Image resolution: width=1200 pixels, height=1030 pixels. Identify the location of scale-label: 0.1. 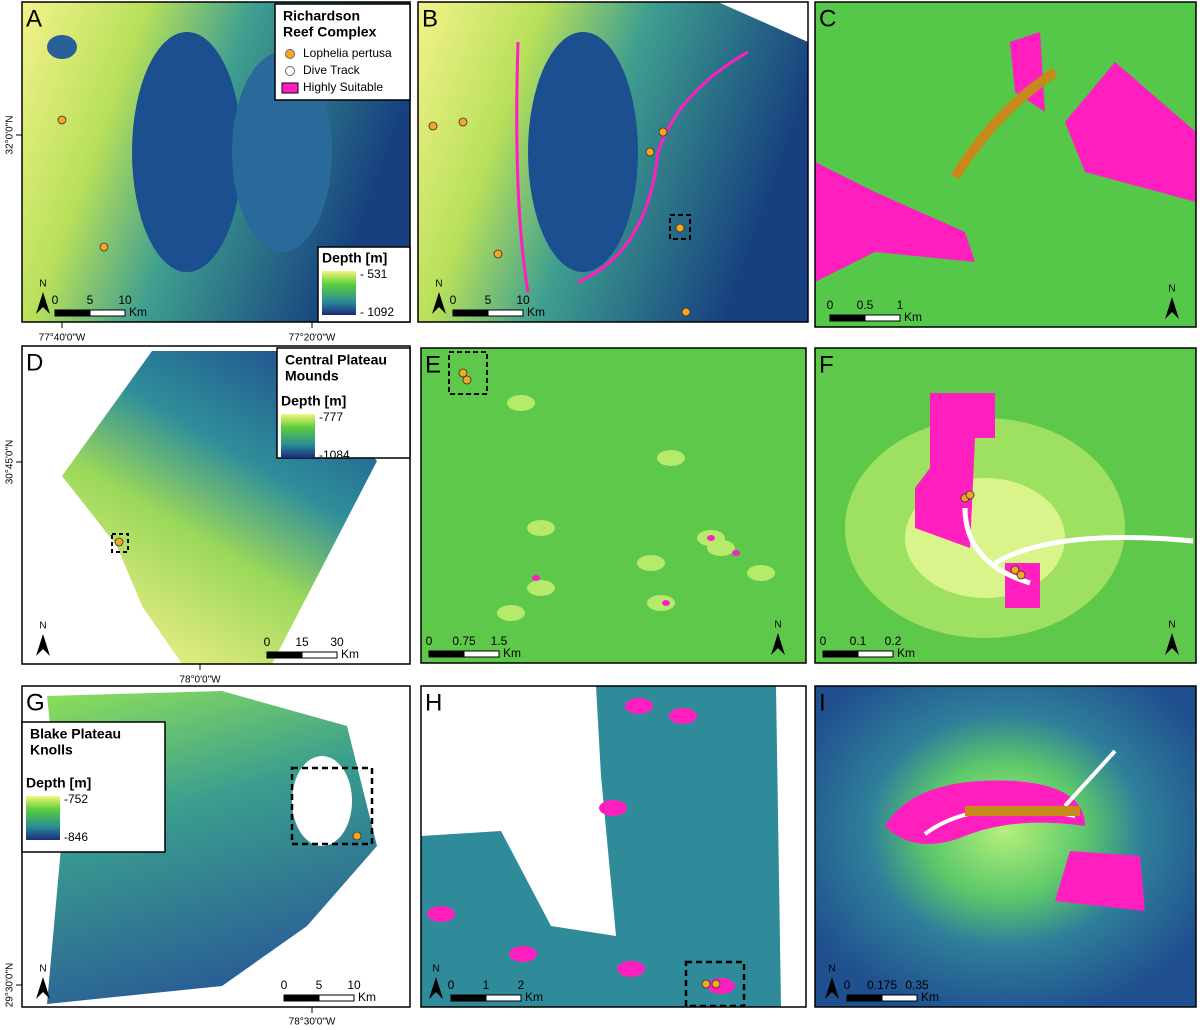
(858, 641).